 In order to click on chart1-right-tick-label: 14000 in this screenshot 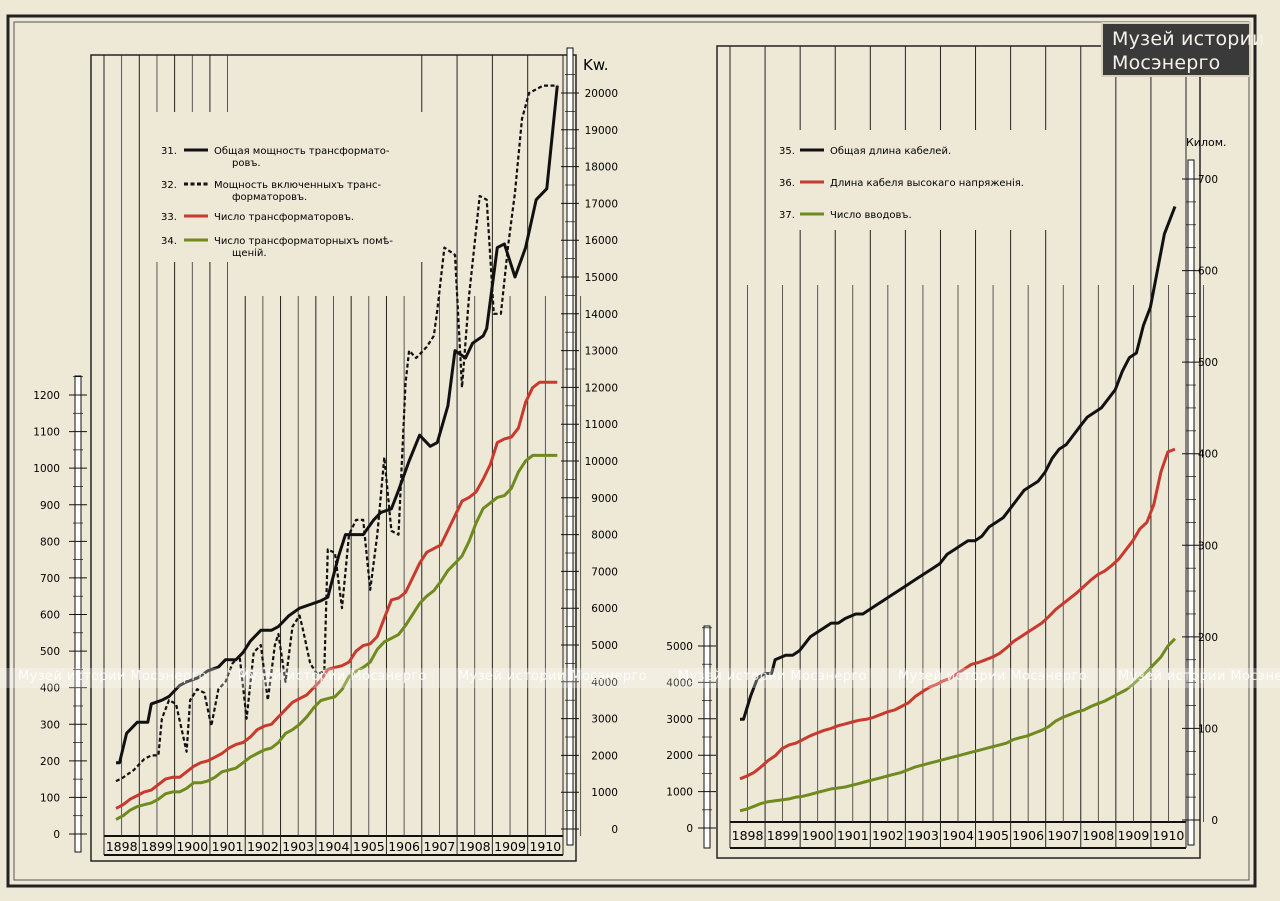, I will do `click(601, 315)`.